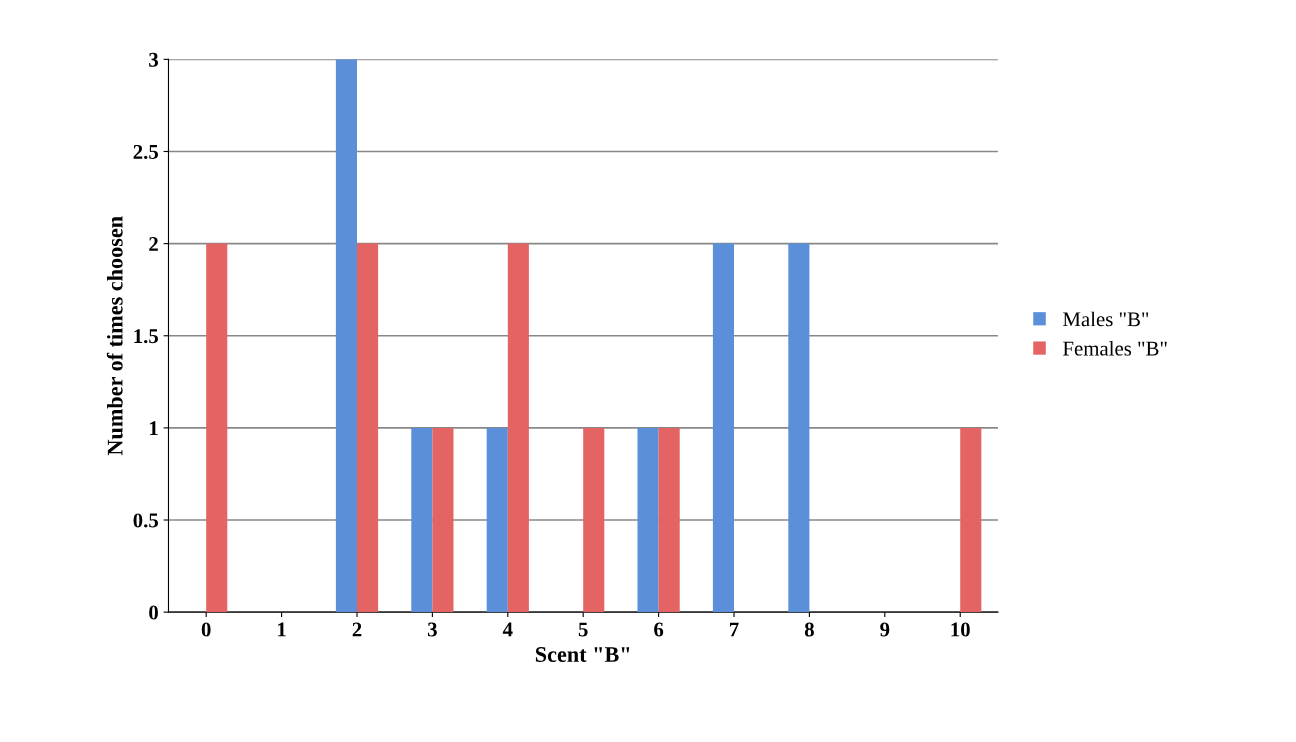 The image size is (1296, 742). What do you see at coordinates (659, 629) in the screenshot?
I see `x-tick-label: 6` at bounding box center [659, 629].